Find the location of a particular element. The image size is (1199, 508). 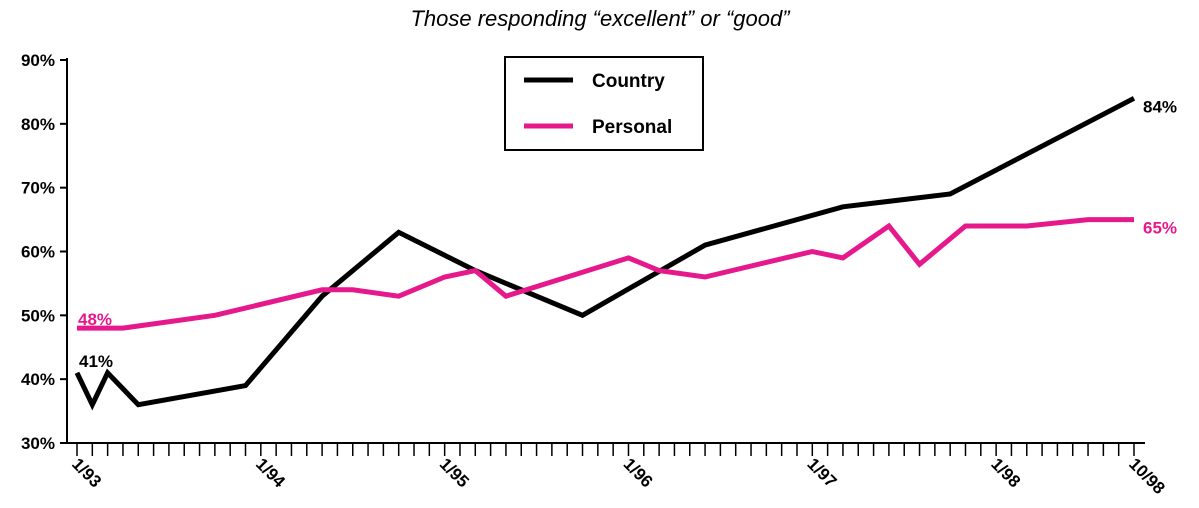

y-axis-ticks: 30% 40% 50% 60% 70% 80% 90% is located at coordinates (44, 252).